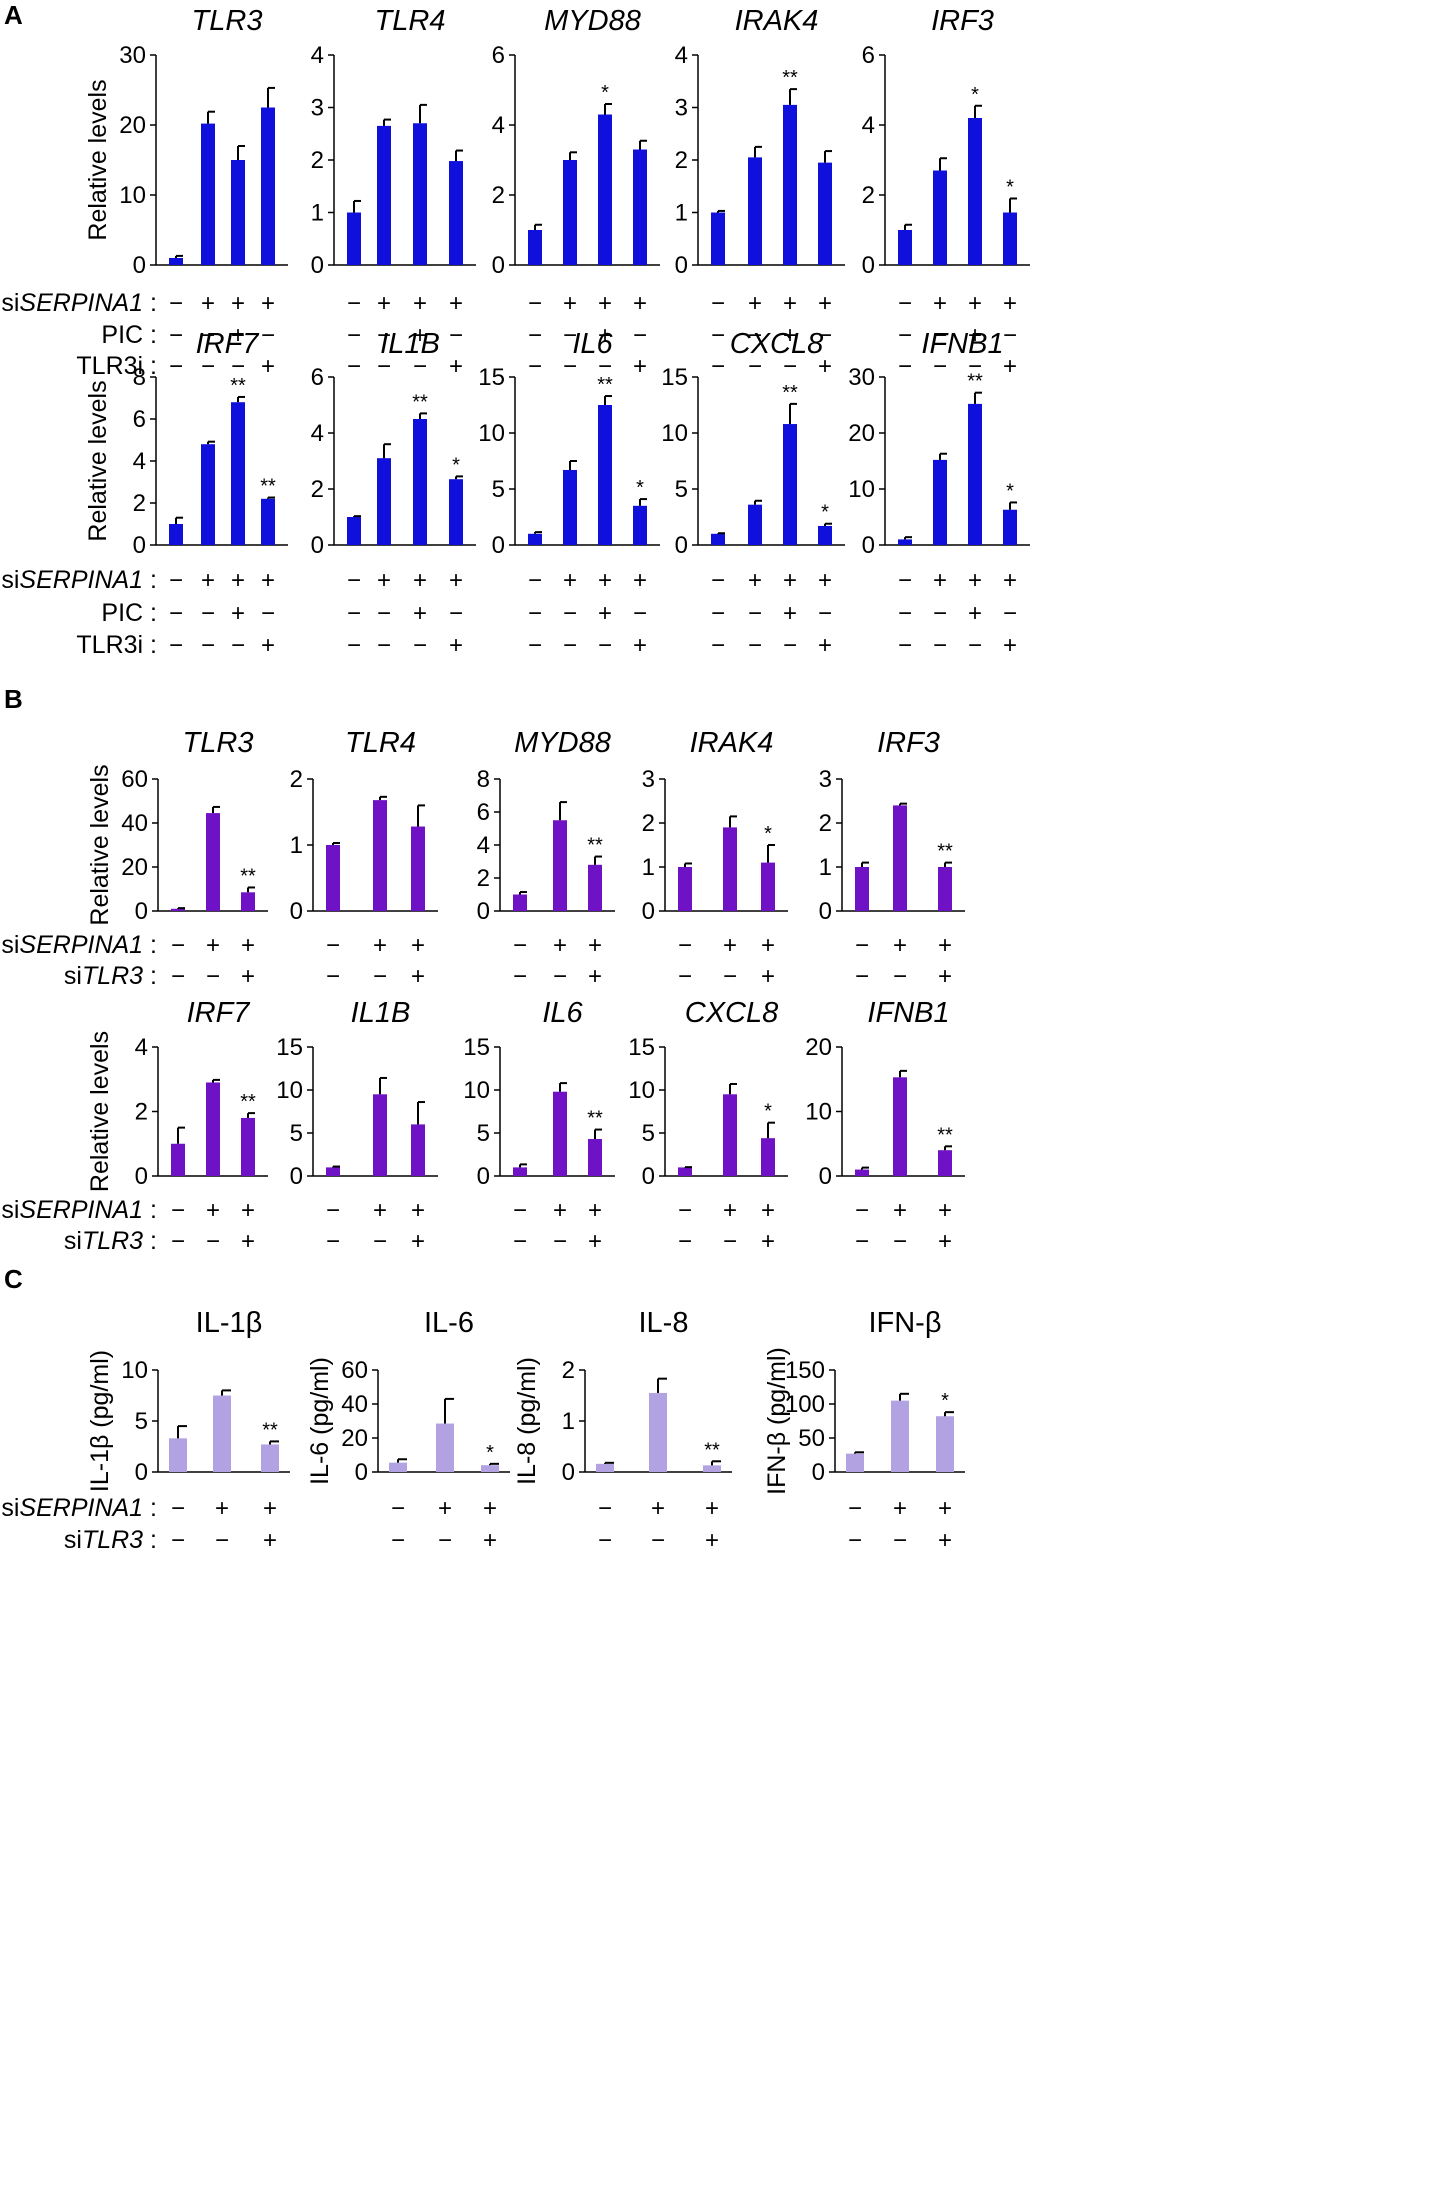  I want to click on y-tick-label: 60, so click(354, 1370).